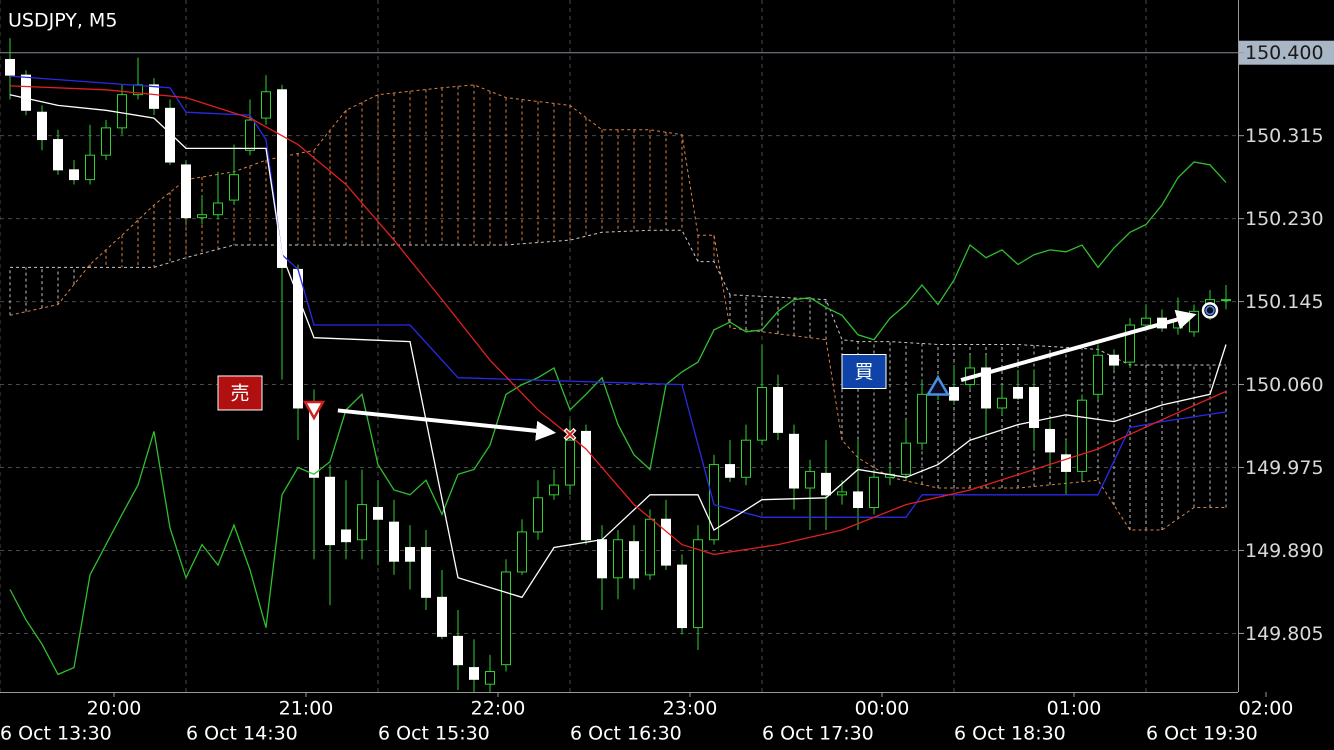 The image size is (1334, 750). Describe the element at coordinates (1284, 385) in the screenshot. I see `y-tick-label: 150.060` at that location.